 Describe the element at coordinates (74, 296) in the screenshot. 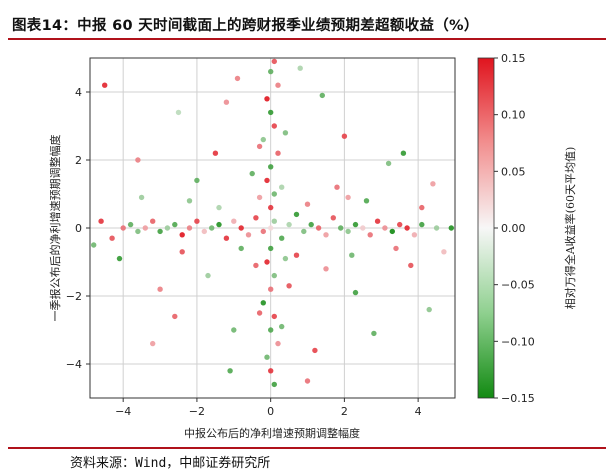

I see `y-tick-label: −2` at that location.